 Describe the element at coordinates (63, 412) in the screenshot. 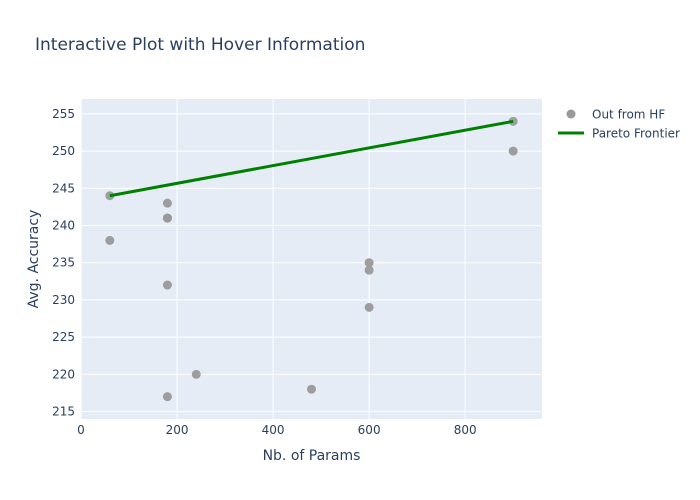

I see `y-tick-label: 215` at that location.